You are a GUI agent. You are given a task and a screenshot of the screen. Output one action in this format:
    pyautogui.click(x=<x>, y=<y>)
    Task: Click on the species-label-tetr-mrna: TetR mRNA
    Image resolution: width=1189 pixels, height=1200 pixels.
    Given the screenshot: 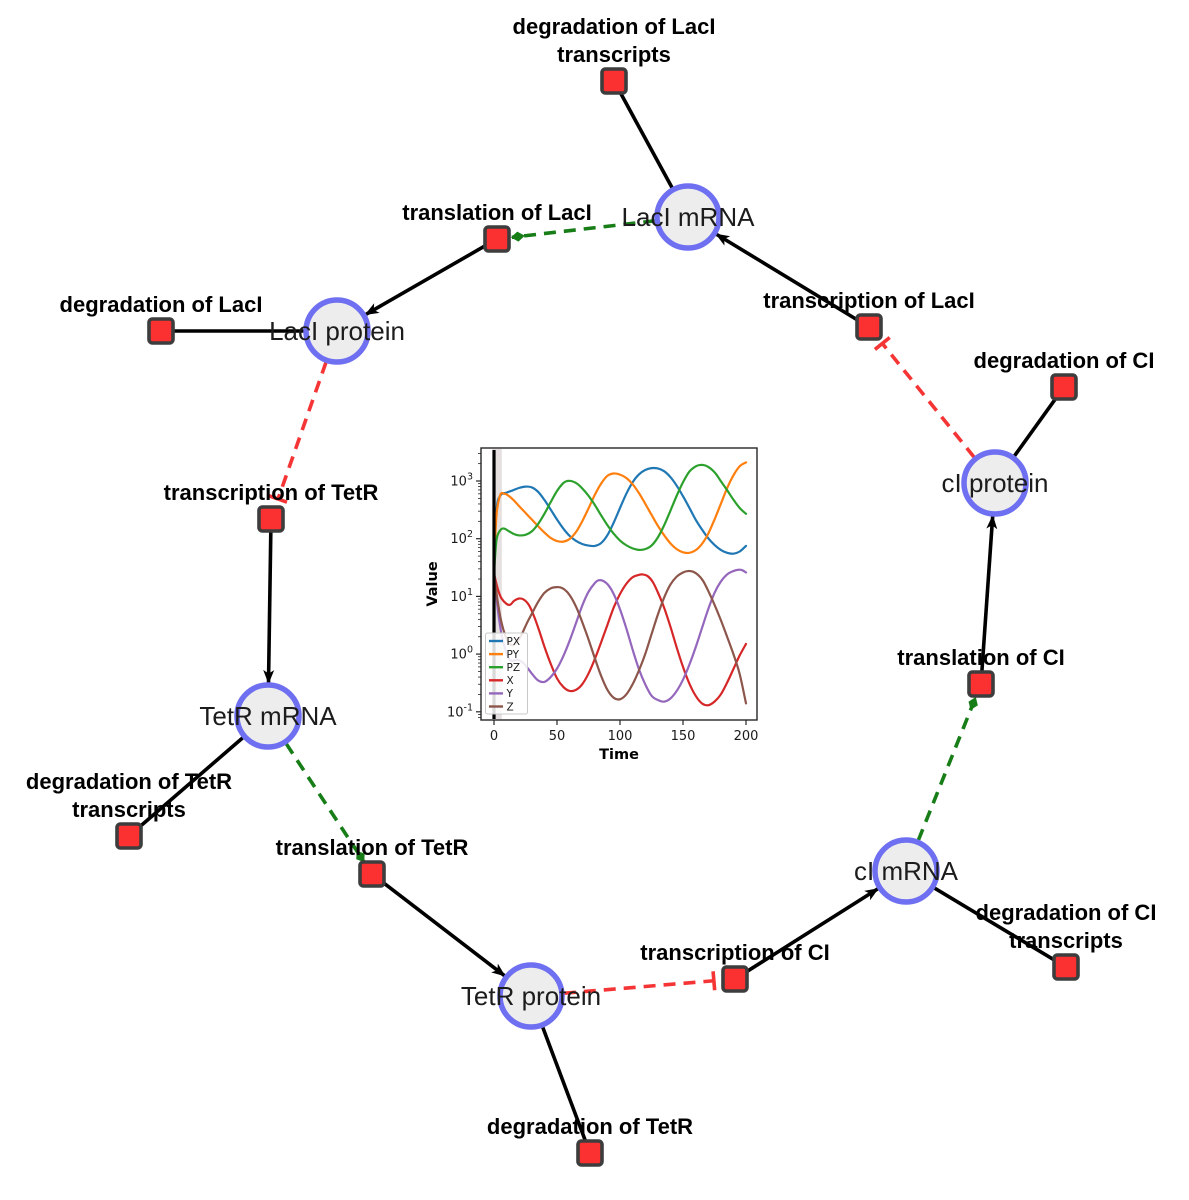 What is the action you would take?
    pyautogui.click(x=268, y=716)
    